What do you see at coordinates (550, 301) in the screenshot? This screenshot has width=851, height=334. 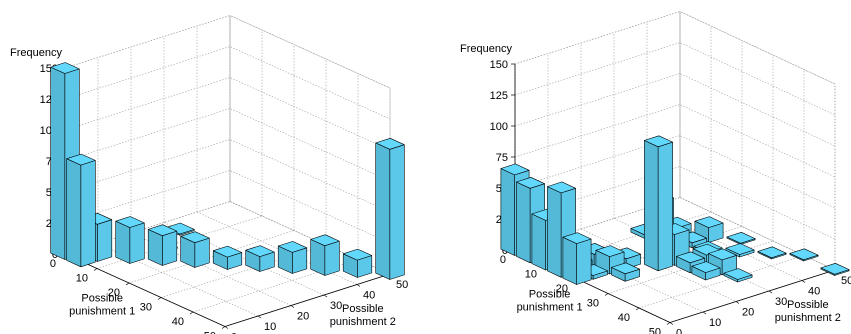 I see `x-axis-label: Possible punishment 1` at bounding box center [550, 301].